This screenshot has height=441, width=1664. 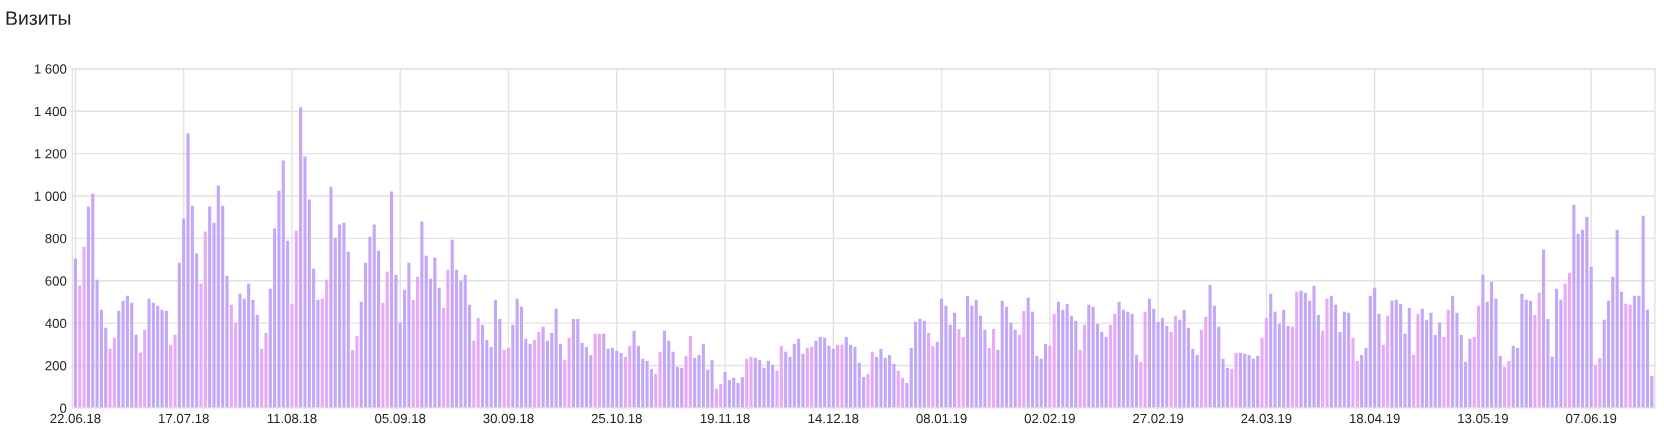 What do you see at coordinates (50, 69) in the screenshot?
I see `y-tick-label: 1 600` at bounding box center [50, 69].